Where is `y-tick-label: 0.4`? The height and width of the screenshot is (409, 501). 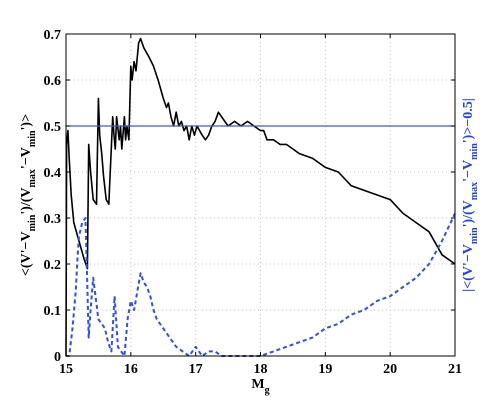 y-tick-label: 0.4 is located at coordinates (53, 173).